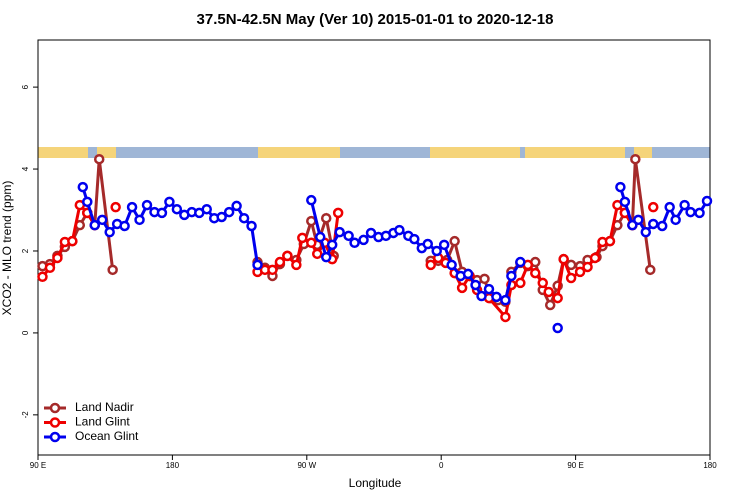 The width and height of the screenshot is (750, 500). Describe the element at coordinates (441, 465) in the screenshot. I see `x-tick-label: 0` at that location.